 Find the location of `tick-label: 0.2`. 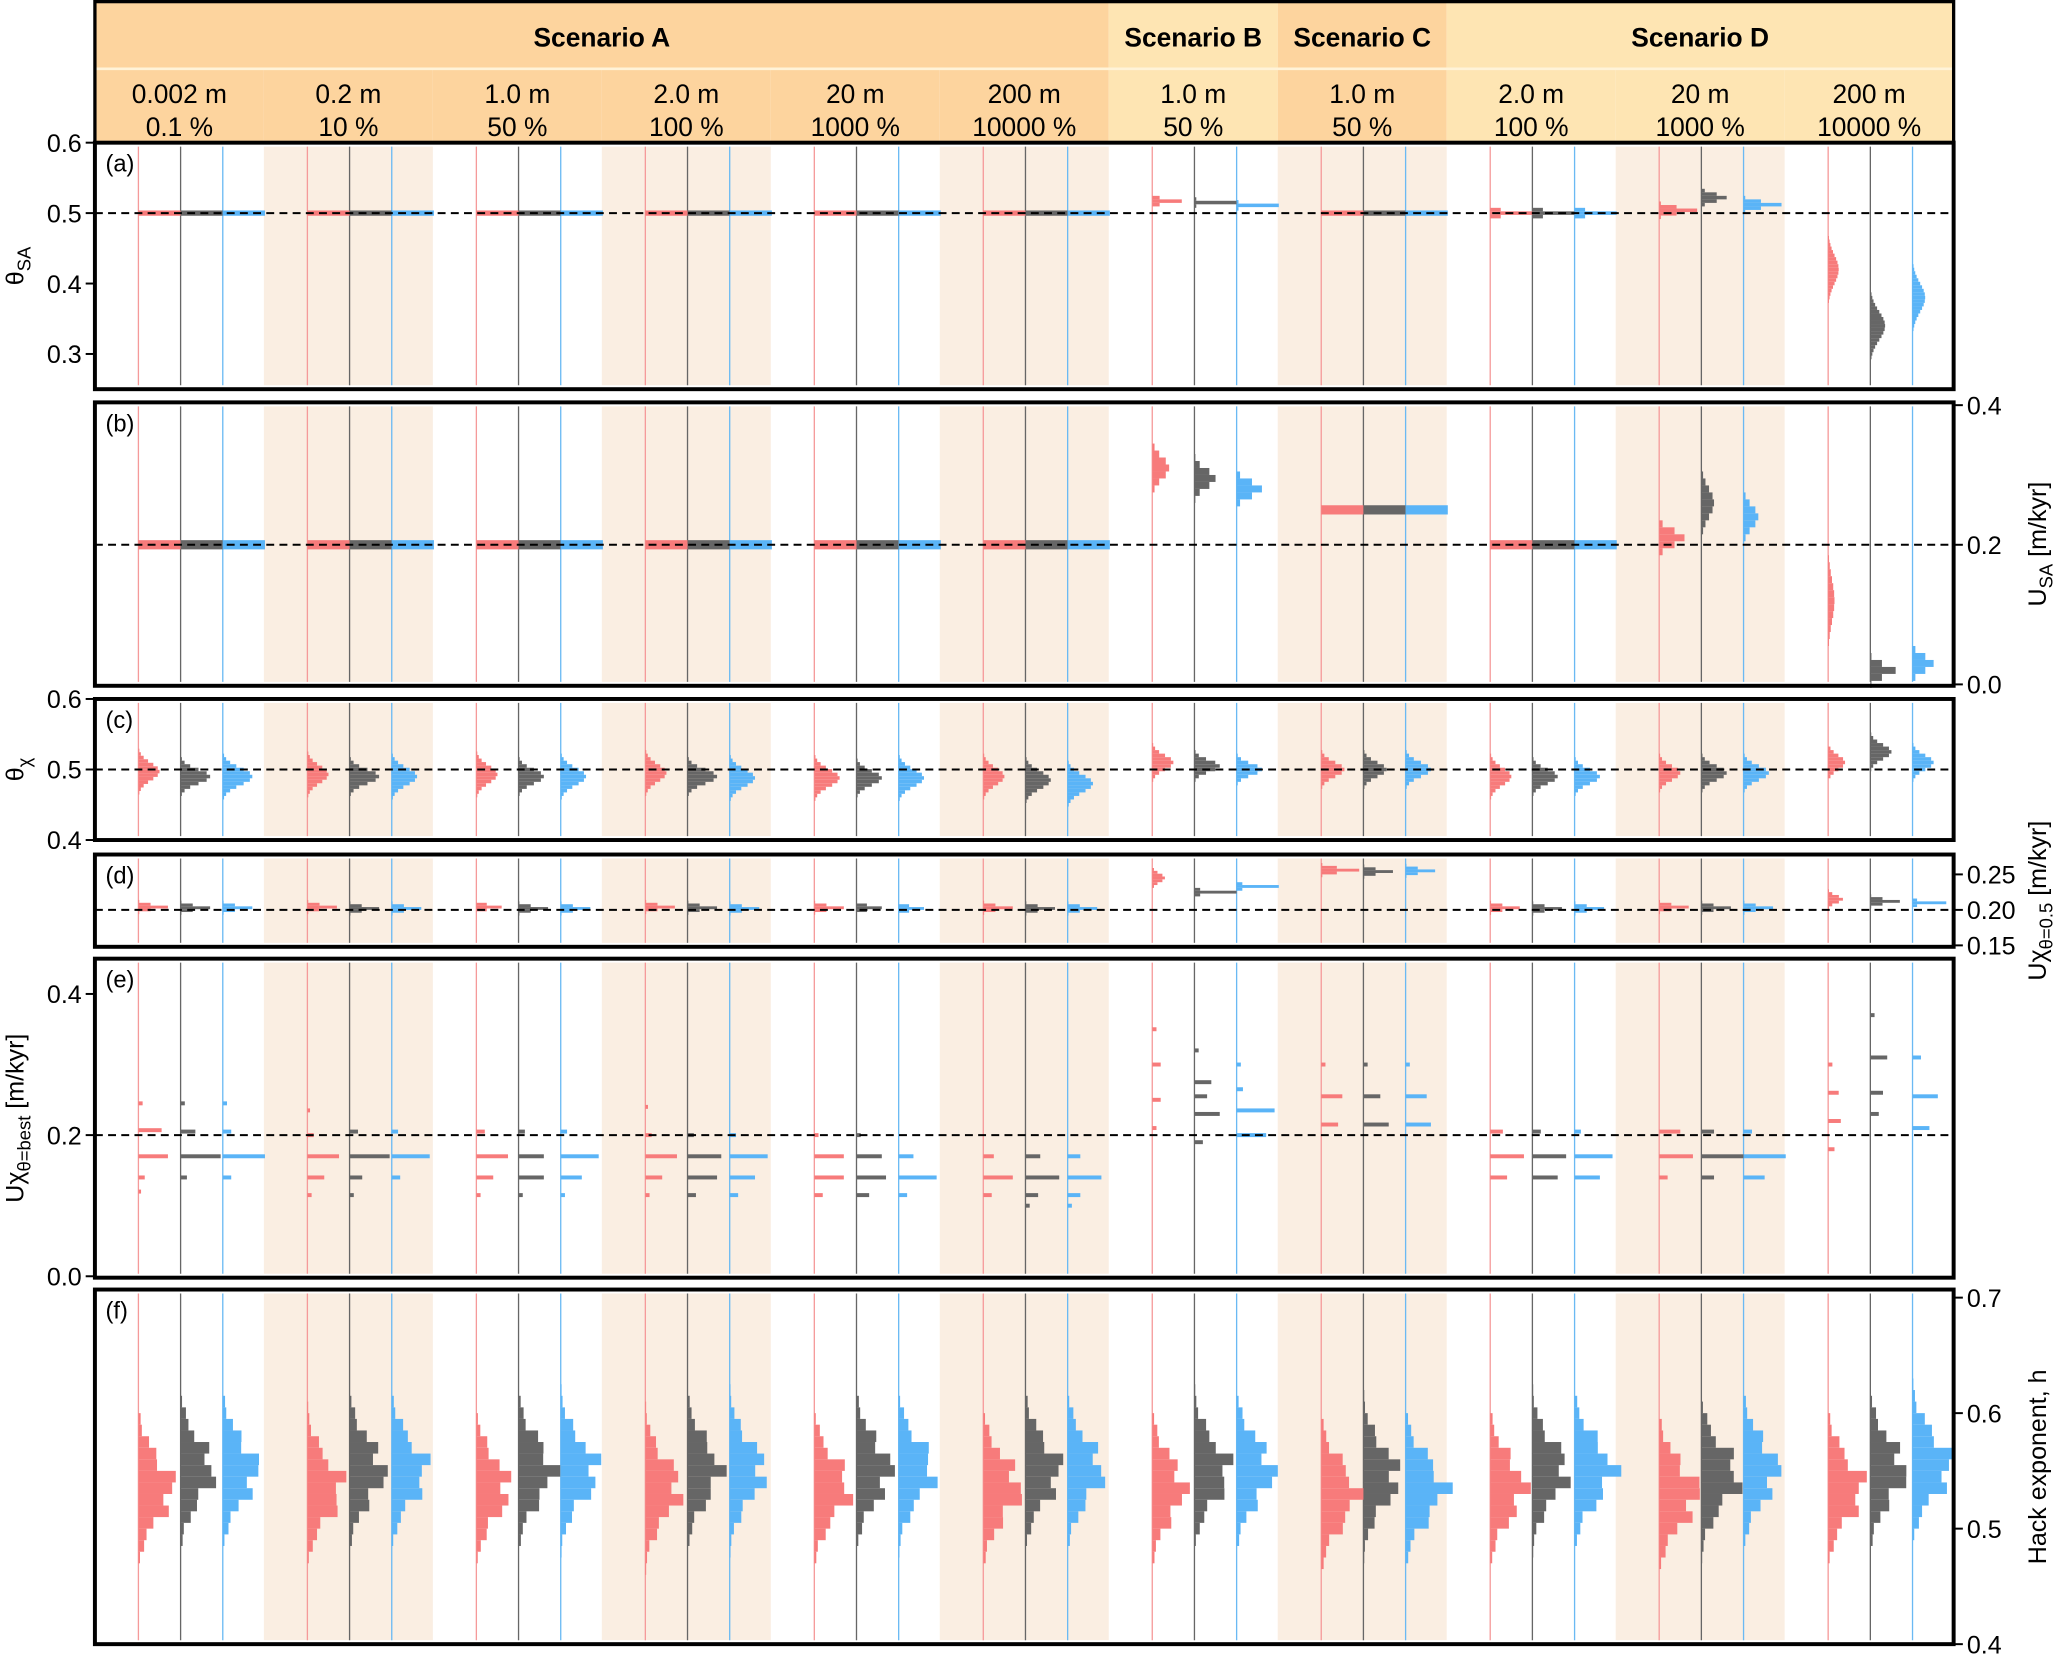

tick-label: 0.2 is located at coordinates (64, 1136).